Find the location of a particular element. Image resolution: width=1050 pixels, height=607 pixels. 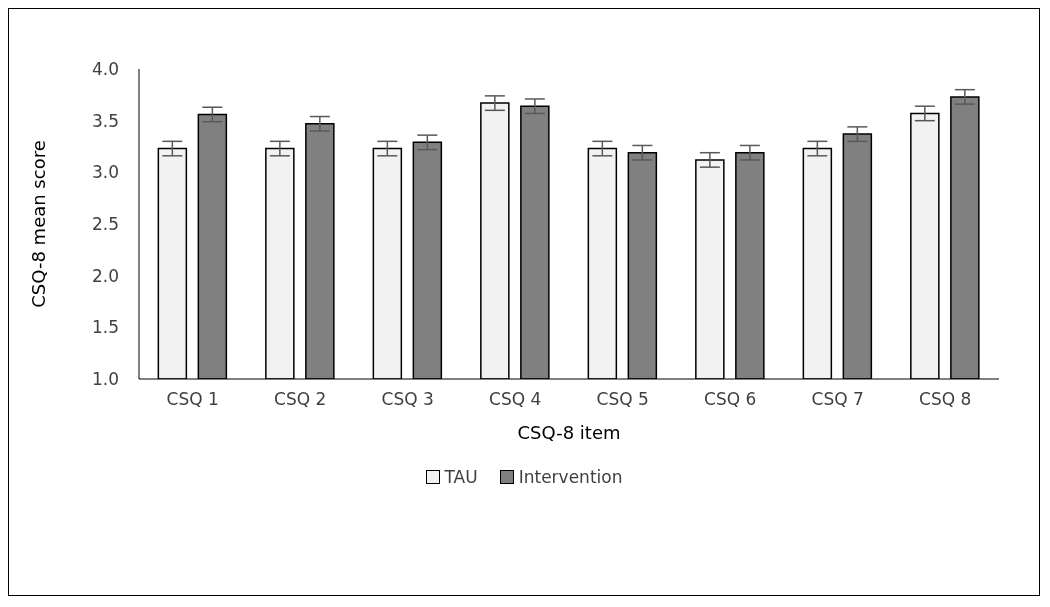

x-axis-title: CSQ-8 item is located at coordinates (569, 432).